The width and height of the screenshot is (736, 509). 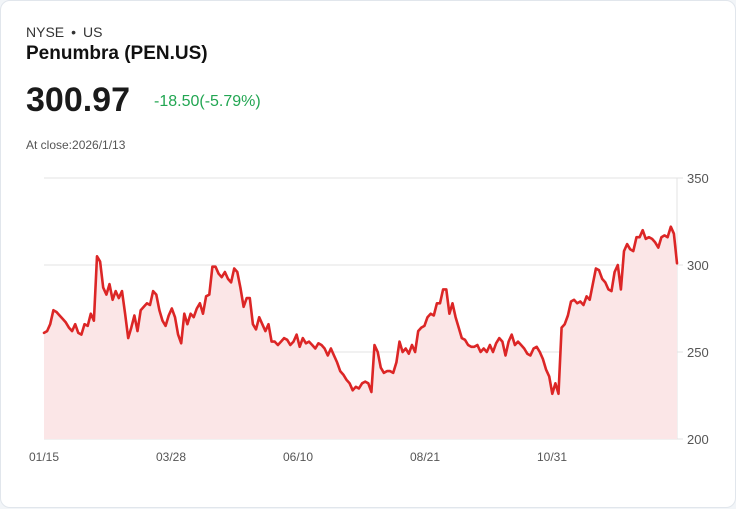 I want to click on y-tick-label: 200, so click(x=698, y=439).